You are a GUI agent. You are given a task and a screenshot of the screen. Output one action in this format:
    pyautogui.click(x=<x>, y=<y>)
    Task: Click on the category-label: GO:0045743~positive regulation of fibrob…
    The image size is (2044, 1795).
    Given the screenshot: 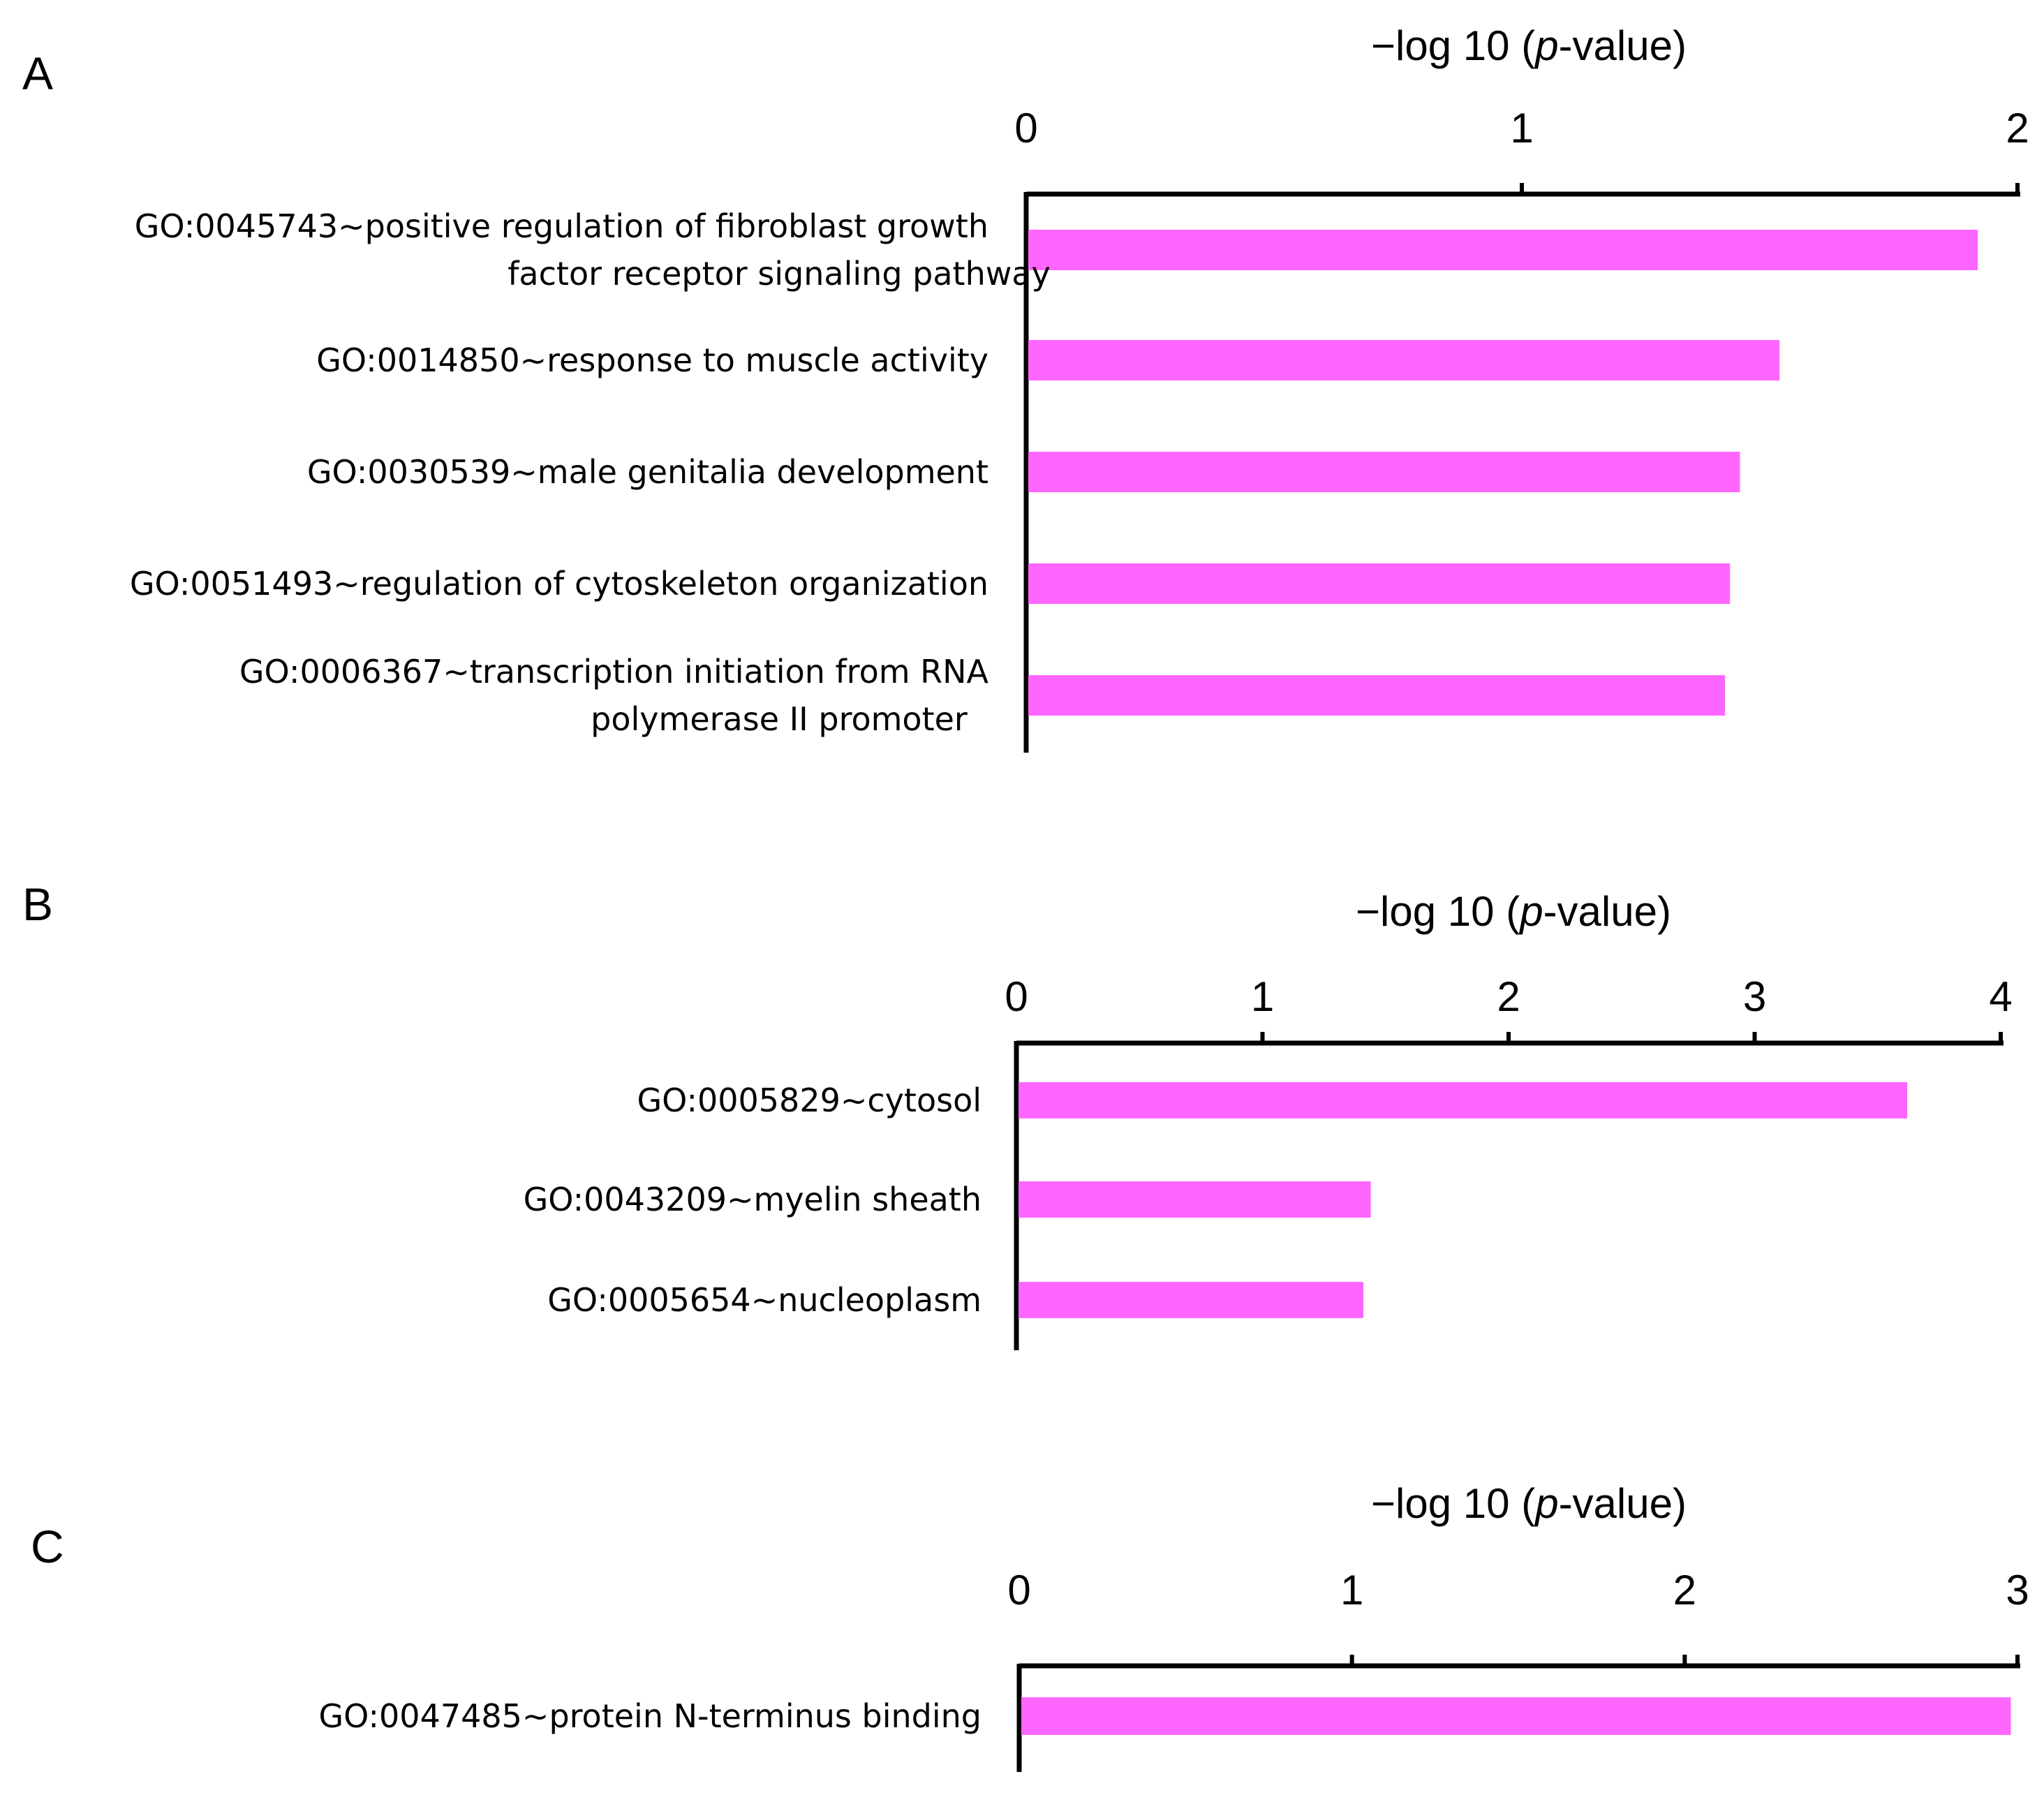 What is the action you would take?
    pyautogui.click(x=561, y=226)
    